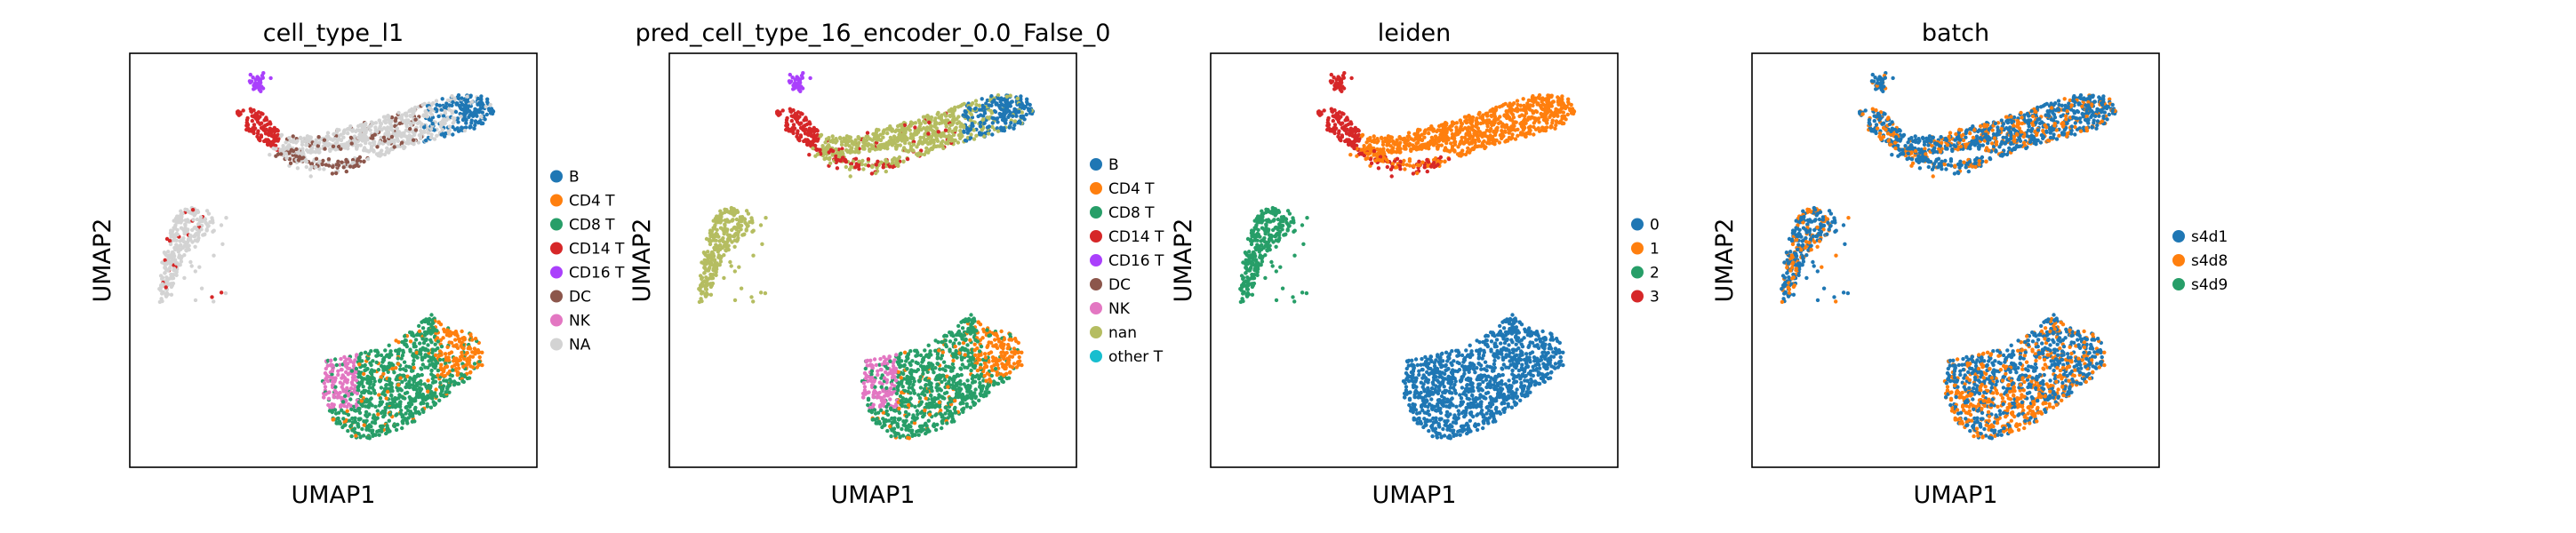 The height and width of the screenshot is (533, 2576). What do you see at coordinates (1136, 357) in the screenshot?
I see `legend-label: other T` at bounding box center [1136, 357].